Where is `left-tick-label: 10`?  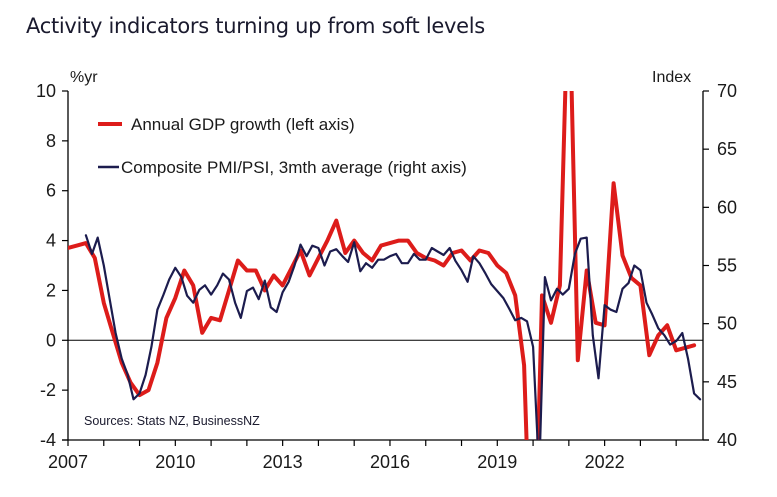
left-tick-label: 10 is located at coordinates (46, 91).